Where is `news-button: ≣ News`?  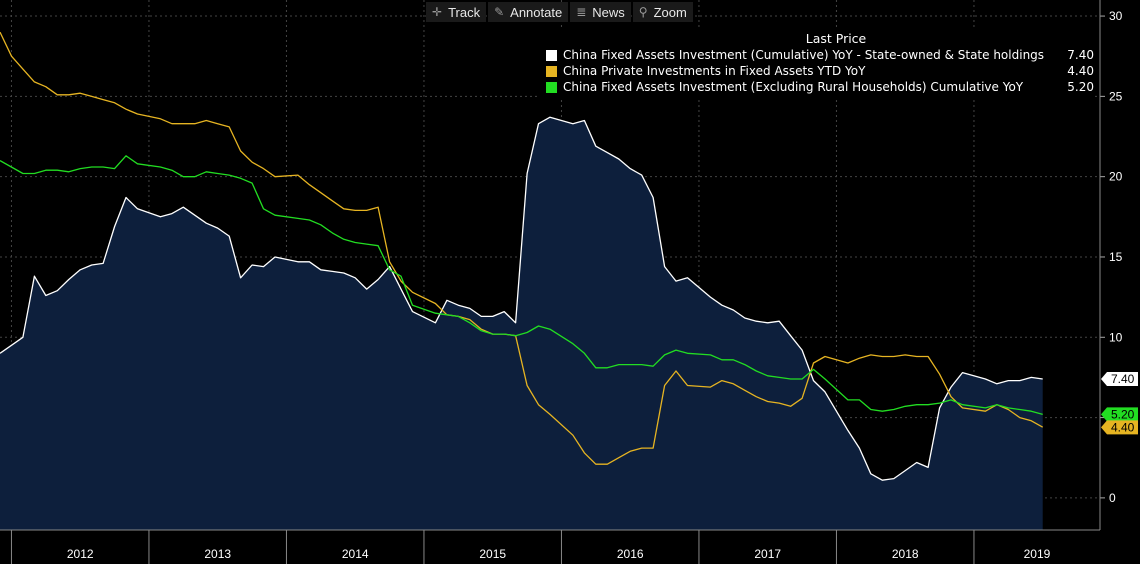 news-button: ≣ News is located at coordinates (600, 12).